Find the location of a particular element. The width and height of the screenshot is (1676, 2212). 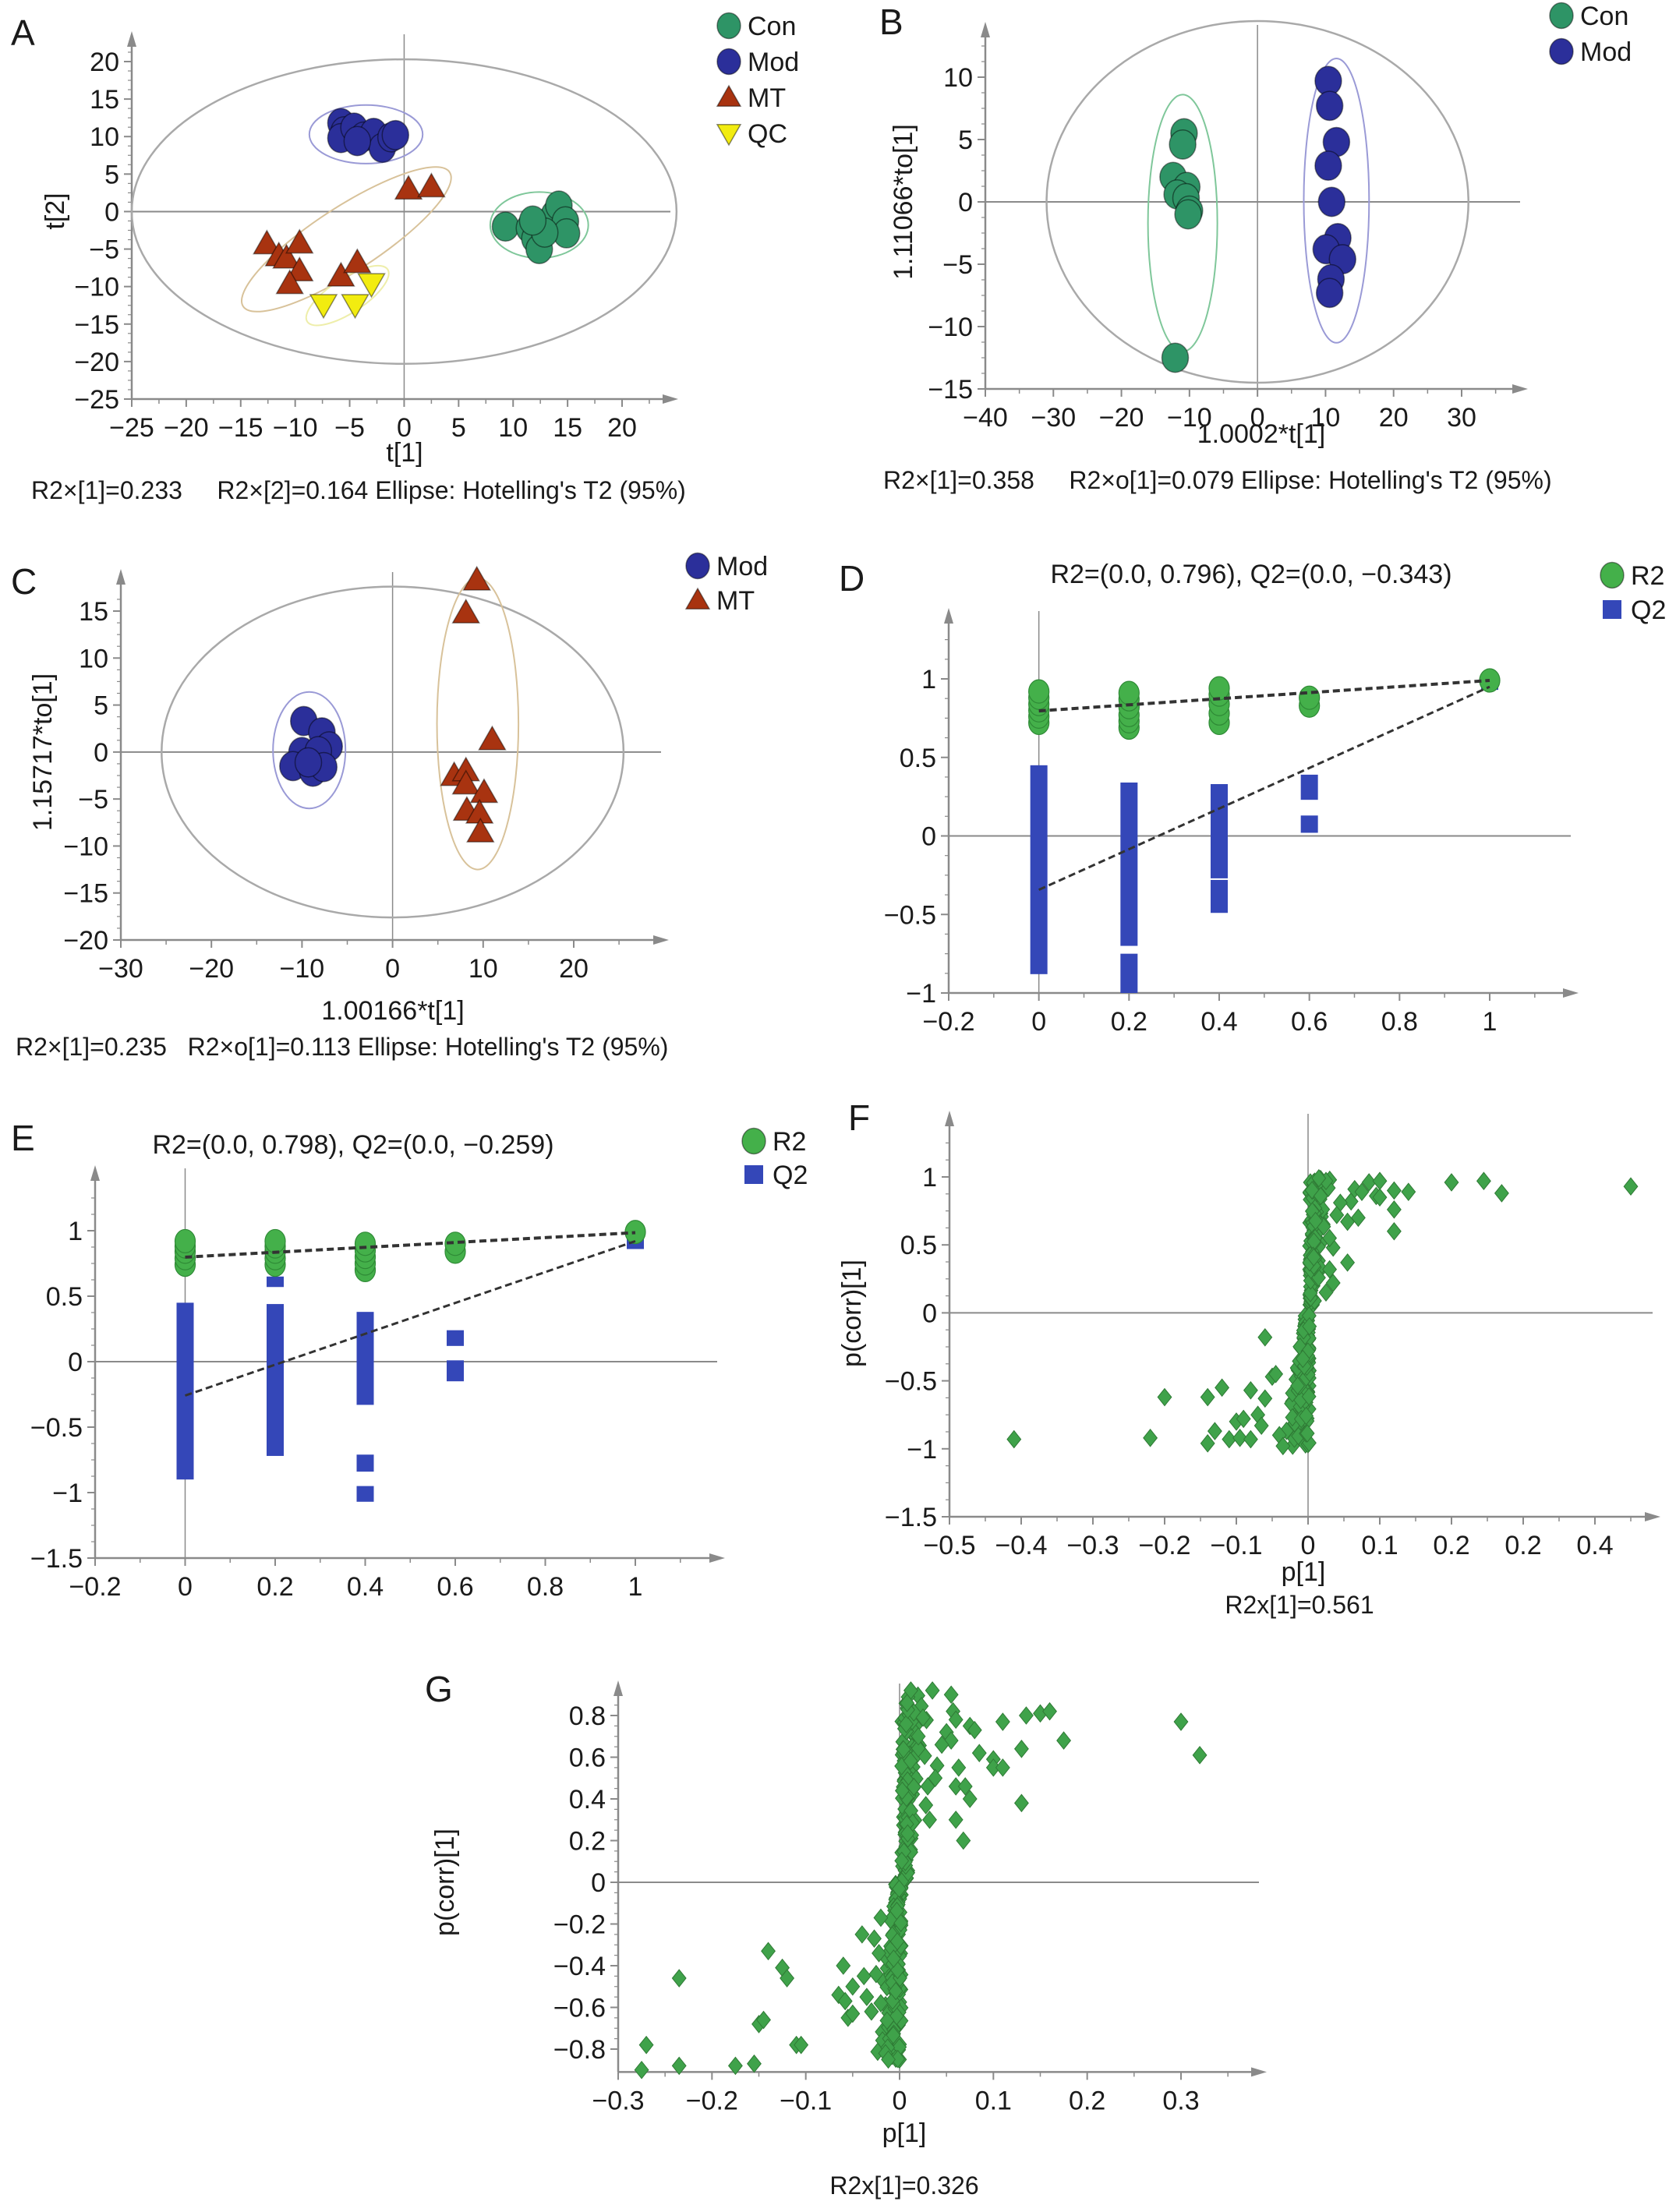

x-tick-label: 0.1 is located at coordinates (993, 2100).